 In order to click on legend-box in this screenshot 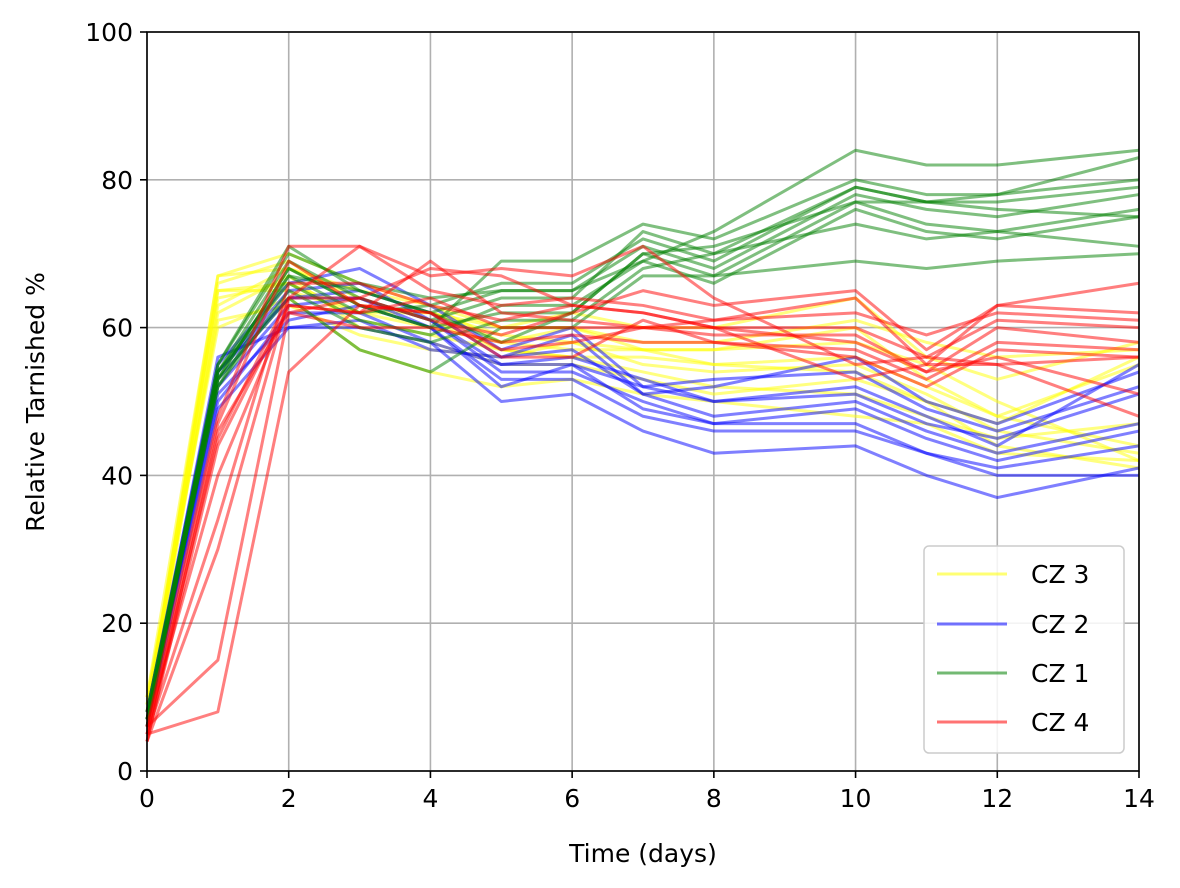, I will do `click(1024, 649)`.